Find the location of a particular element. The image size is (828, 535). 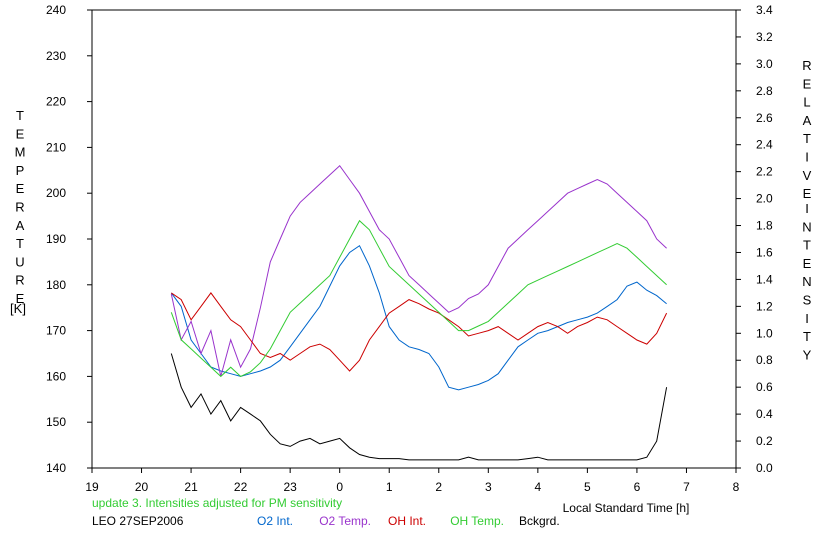

x-tick-label: 23 is located at coordinates (290, 487).